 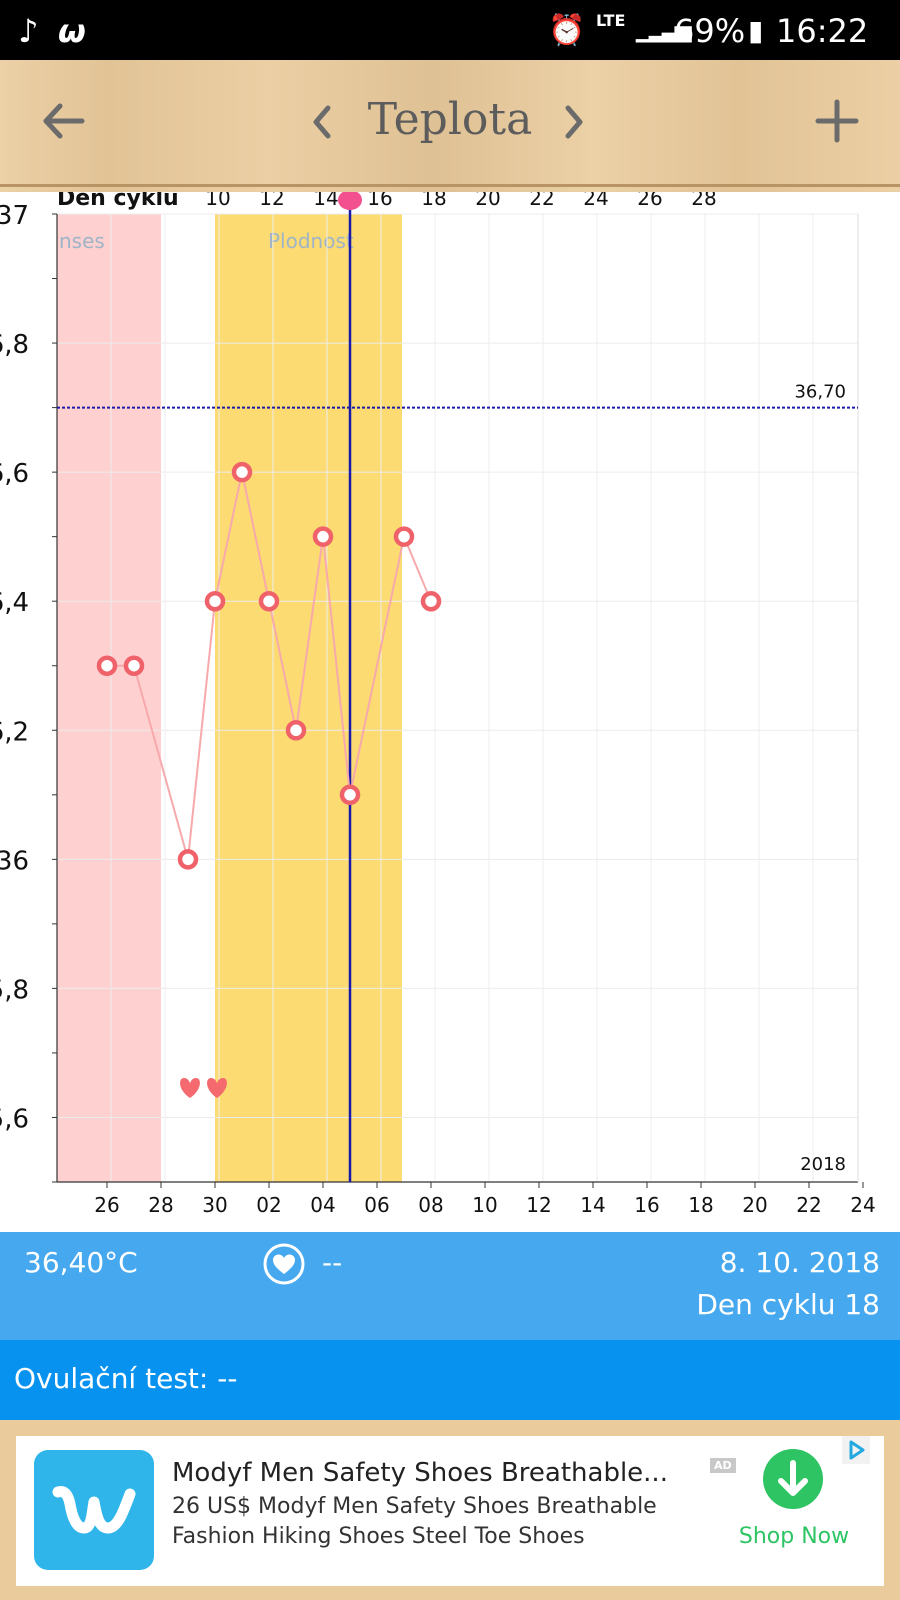 What do you see at coordinates (538, 1205) in the screenshot?
I see `date-tick-label: 12` at bounding box center [538, 1205].